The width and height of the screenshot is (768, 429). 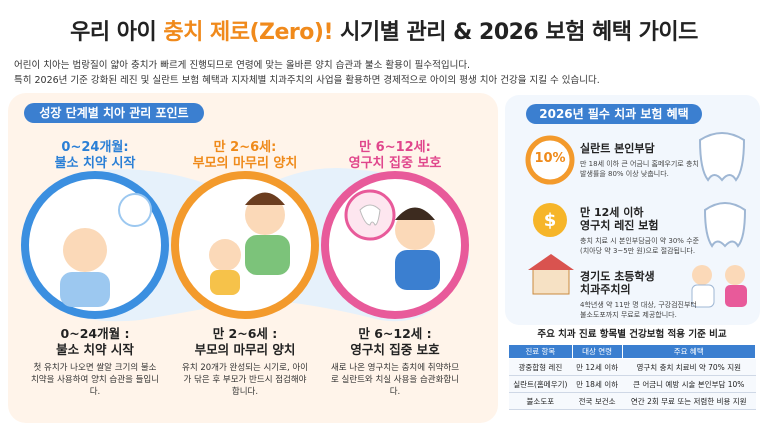 What do you see at coordinates (688, 351) in the screenshot?
I see `table-header-cell: 주요 혜택` at bounding box center [688, 351].